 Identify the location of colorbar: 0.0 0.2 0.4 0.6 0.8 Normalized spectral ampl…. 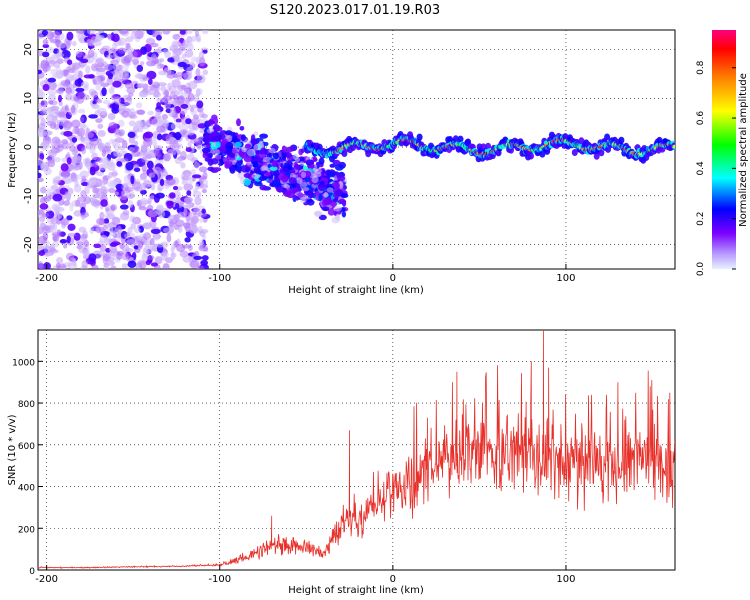
(722, 153).